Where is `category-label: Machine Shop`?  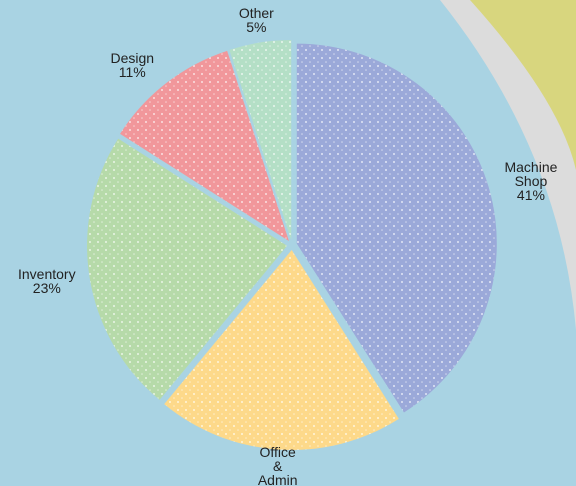
category-label: Machine Shop is located at coordinates (531, 174).